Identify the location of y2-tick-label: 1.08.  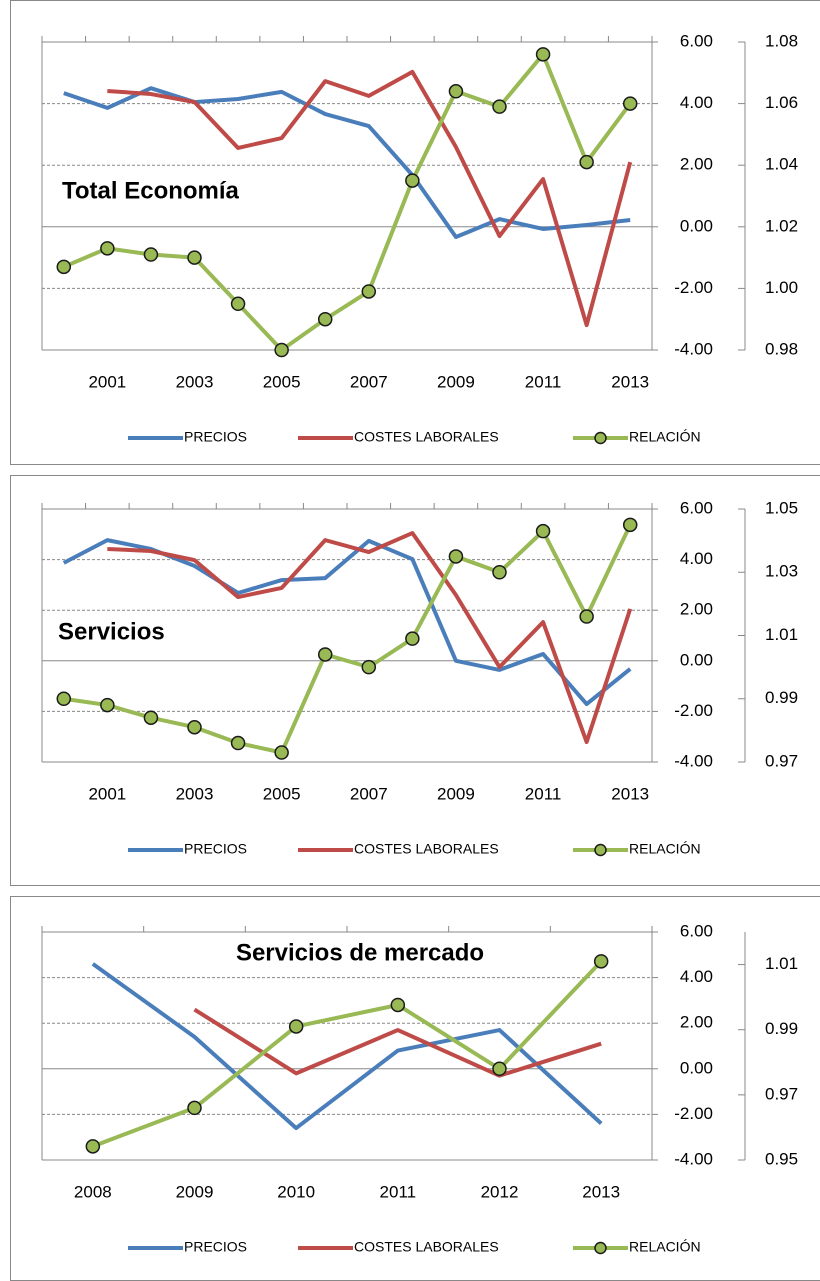
(781, 40).